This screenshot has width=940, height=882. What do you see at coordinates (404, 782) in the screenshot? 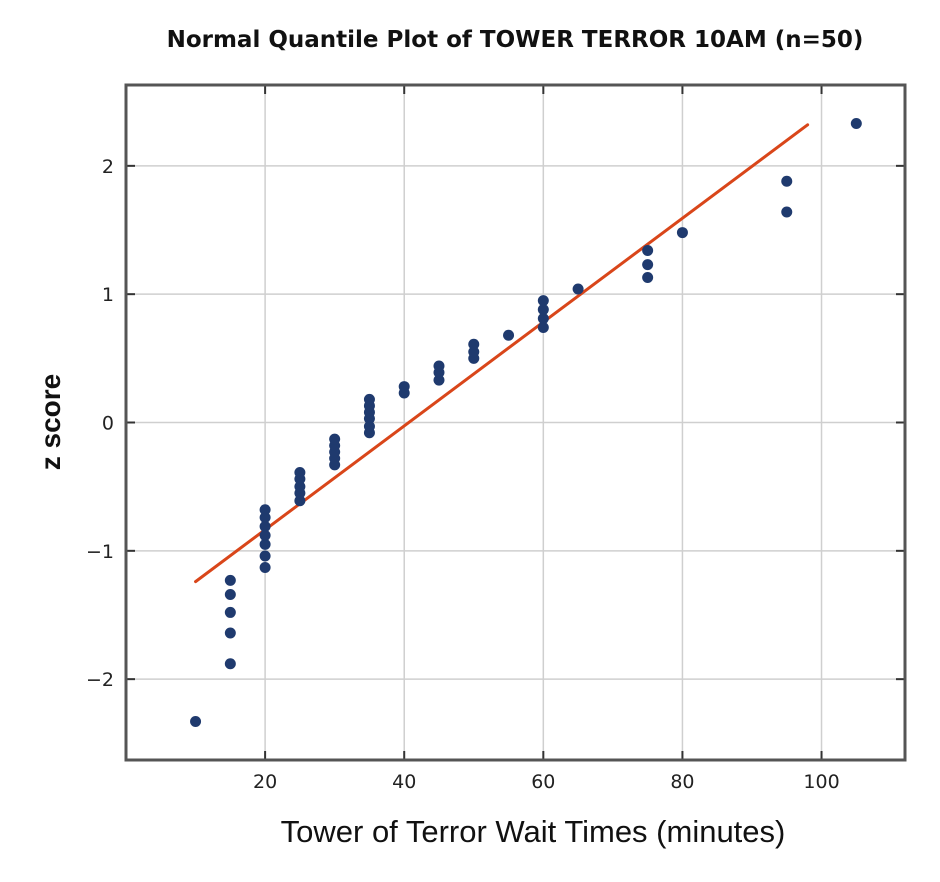
I see `x-tick-label: 40` at bounding box center [404, 782].